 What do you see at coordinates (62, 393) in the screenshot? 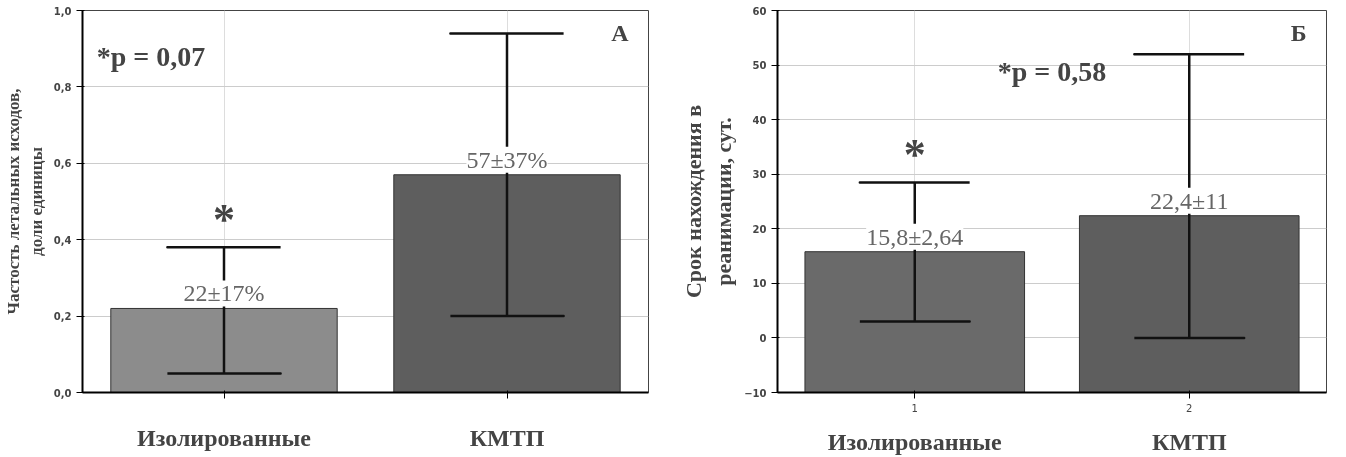
I see `y-tick-label: 0,0` at bounding box center [62, 393].